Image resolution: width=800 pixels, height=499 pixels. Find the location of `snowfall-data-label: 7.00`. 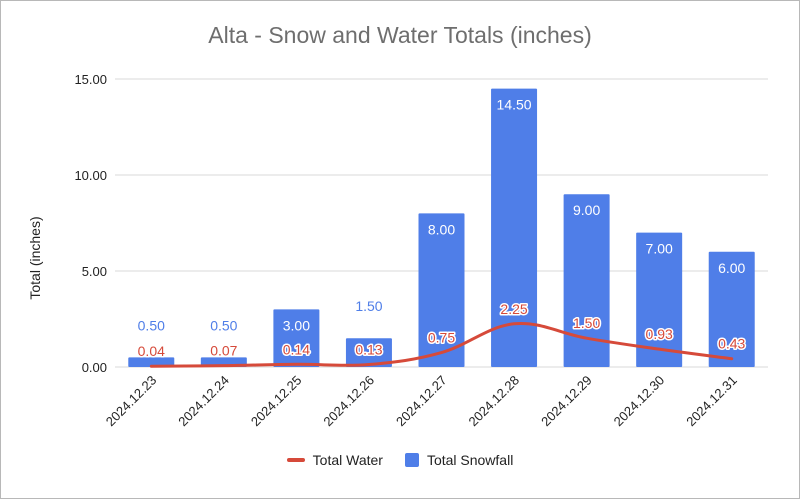

snowfall-data-label: 7.00 is located at coordinates (659, 249).